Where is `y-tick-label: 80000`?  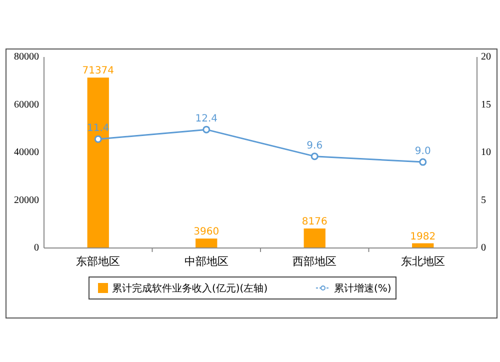 y-tick-label: 80000 is located at coordinates (26, 57).